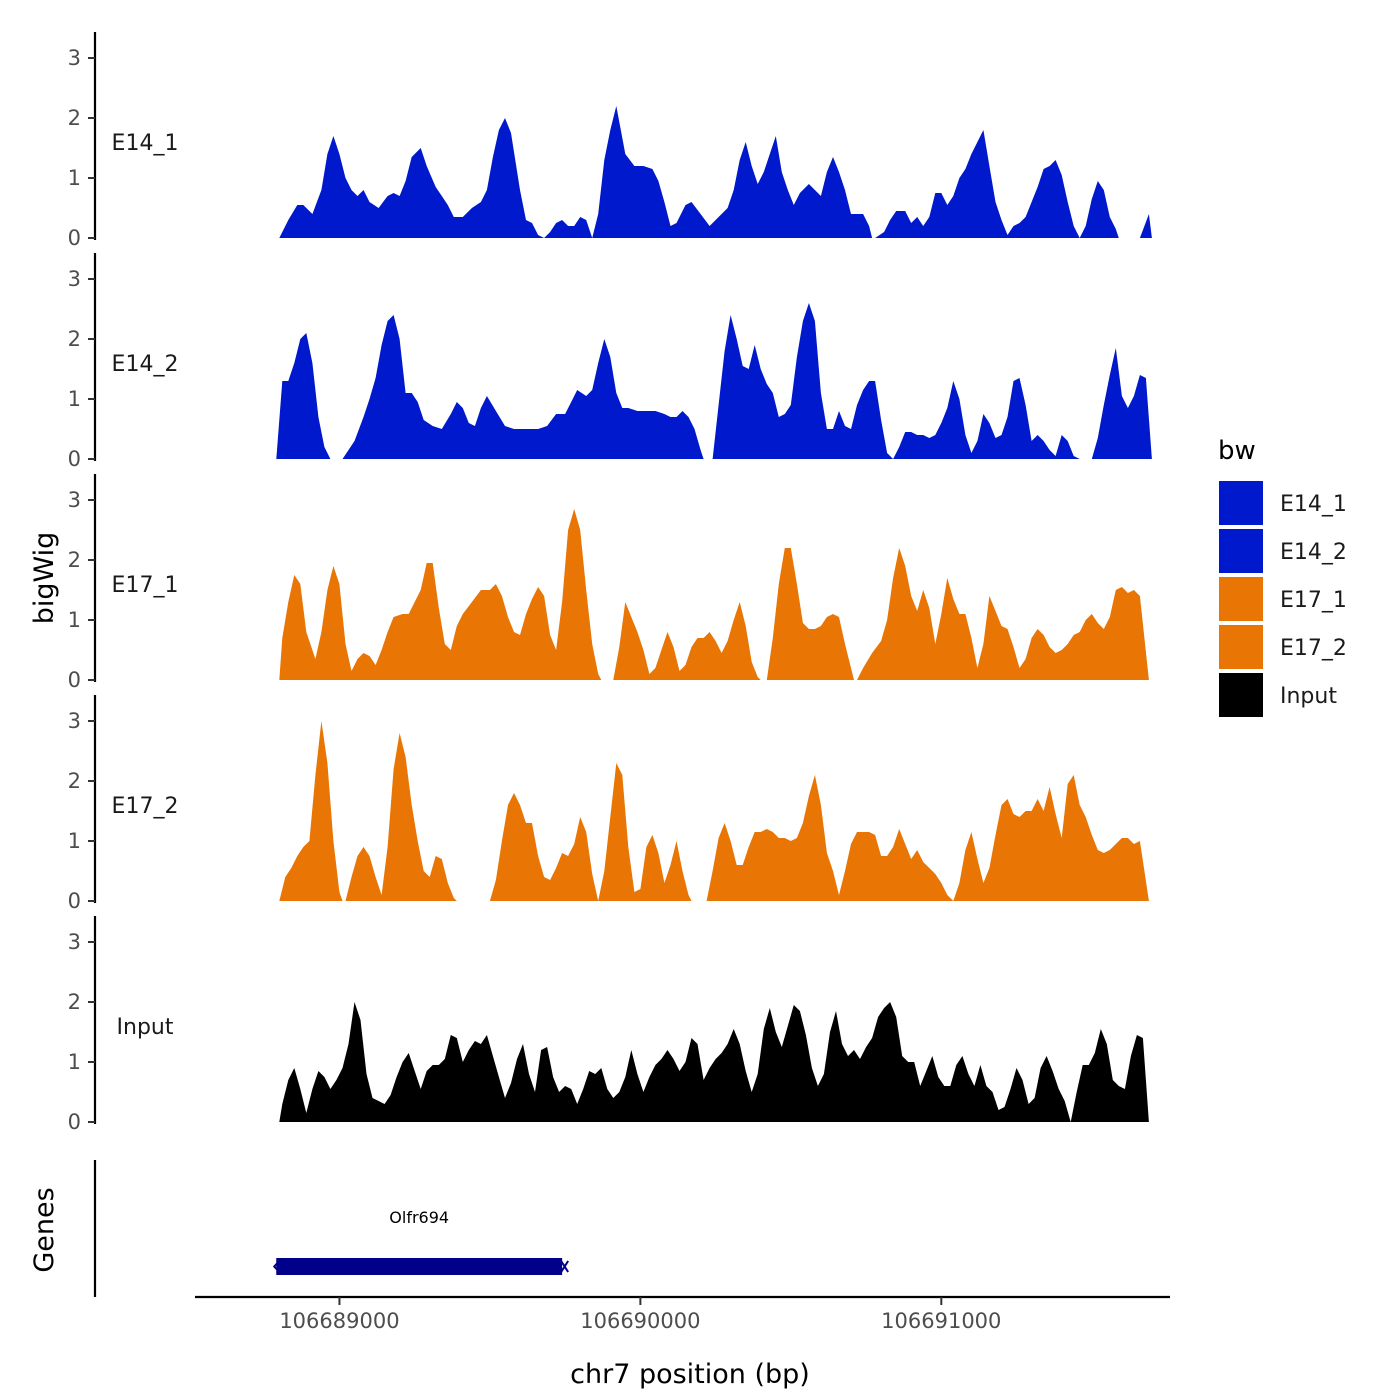 The image size is (1400, 1400). I want to click on legend-label: E17_1, so click(1313, 600).